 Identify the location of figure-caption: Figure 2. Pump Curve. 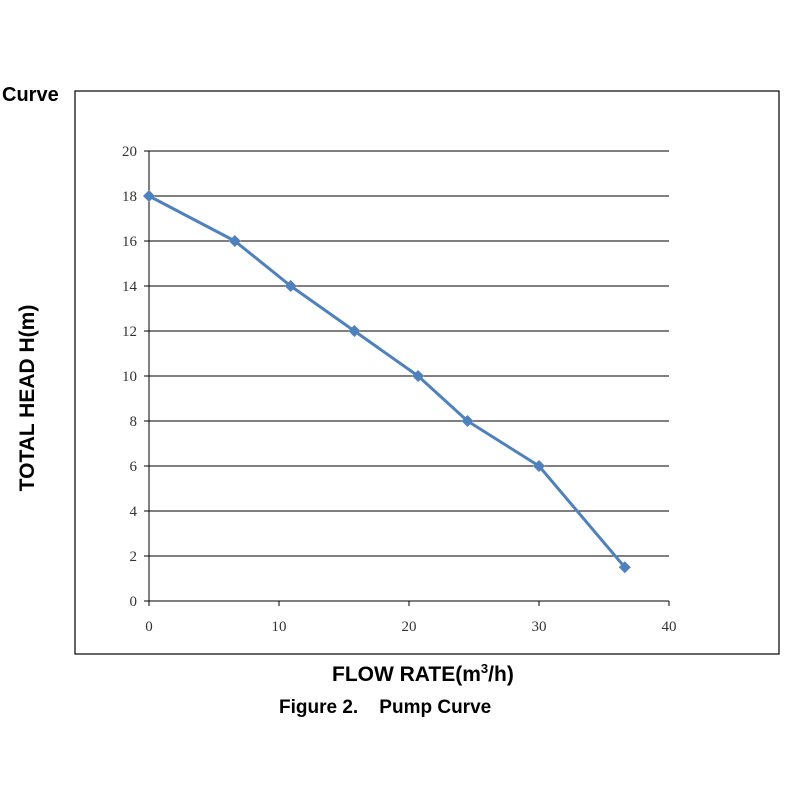
(385, 707).